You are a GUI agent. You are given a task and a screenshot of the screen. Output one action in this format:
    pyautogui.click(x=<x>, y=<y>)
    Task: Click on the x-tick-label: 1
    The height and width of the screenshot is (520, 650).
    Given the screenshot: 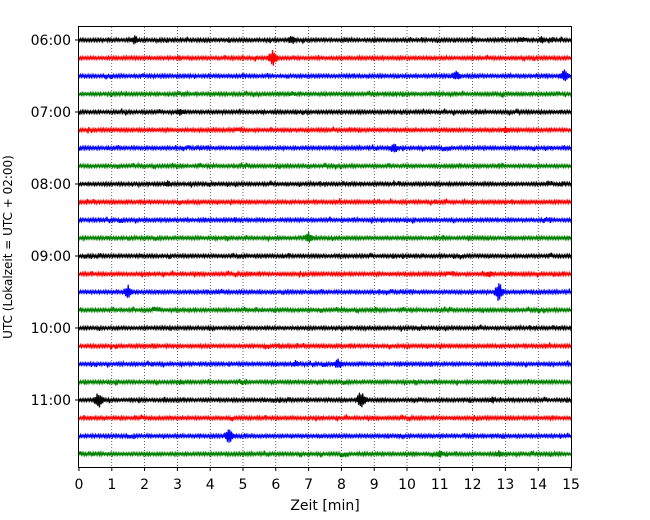 What is the action you would take?
    pyautogui.click(x=111, y=485)
    